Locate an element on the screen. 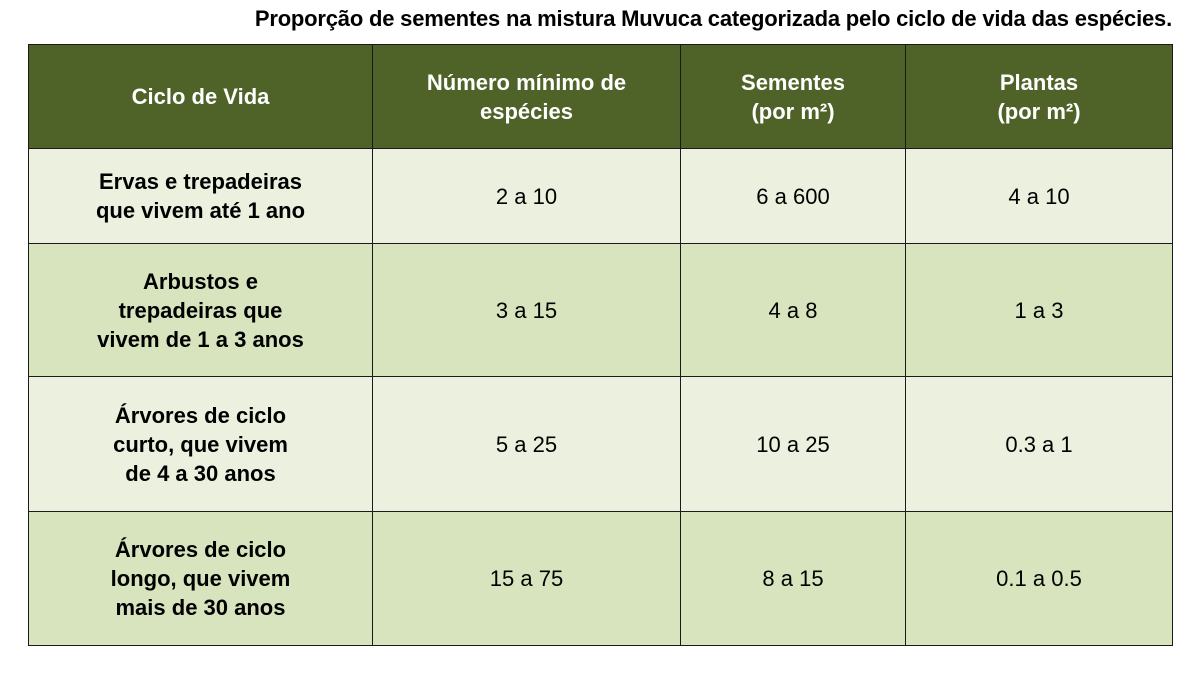 The image size is (1200, 675). cell-plantas: 4 a 10 is located at coordinates (1039, 196).